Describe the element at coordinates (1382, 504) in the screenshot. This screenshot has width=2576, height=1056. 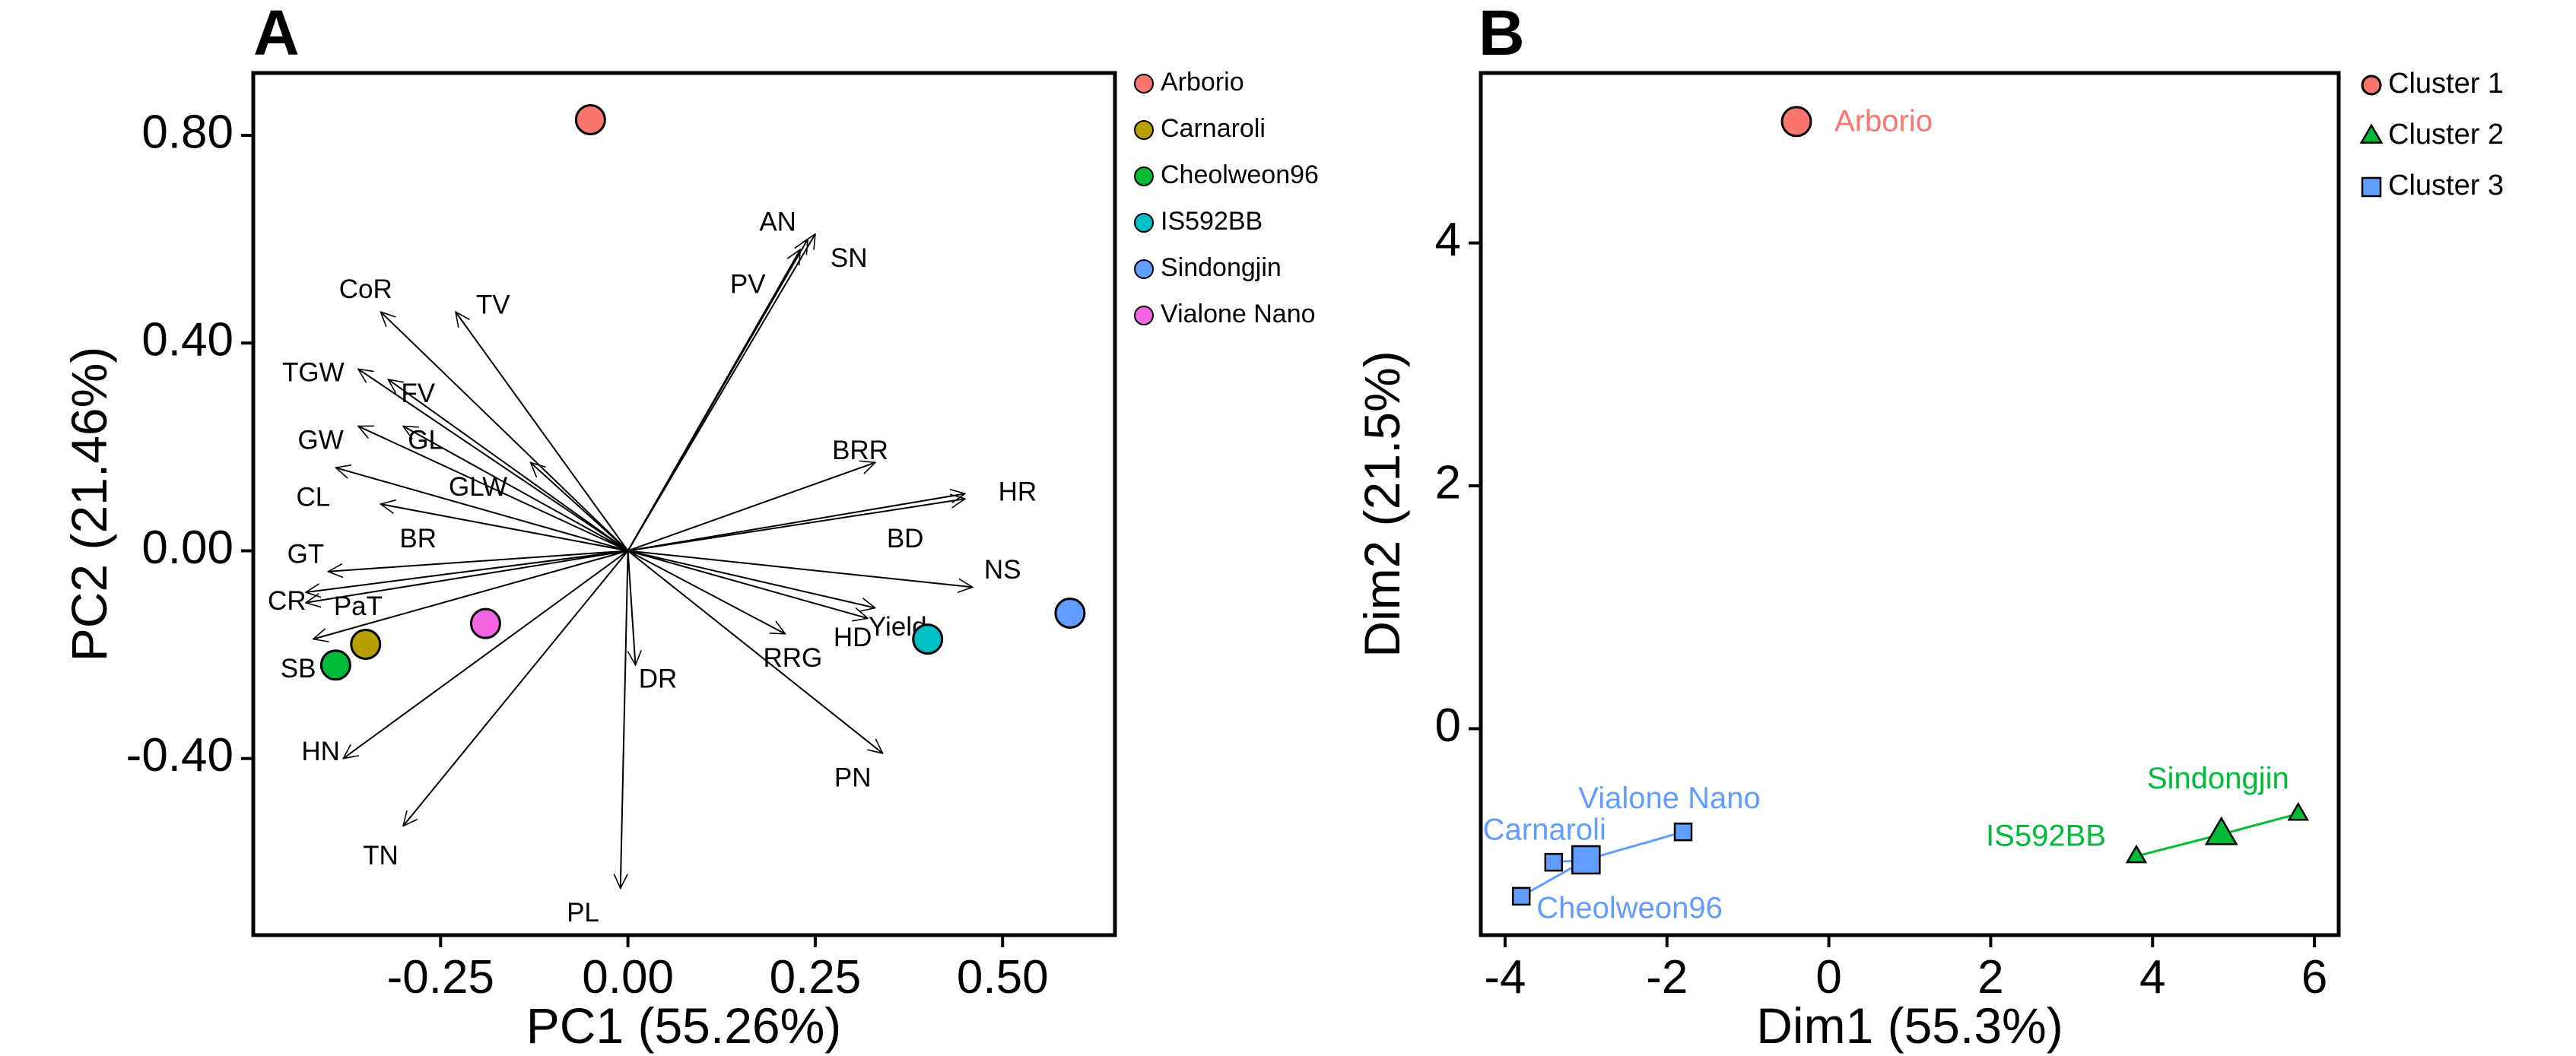
I see `panel-b-y-title: Dim2 (21.5%)` at that location.